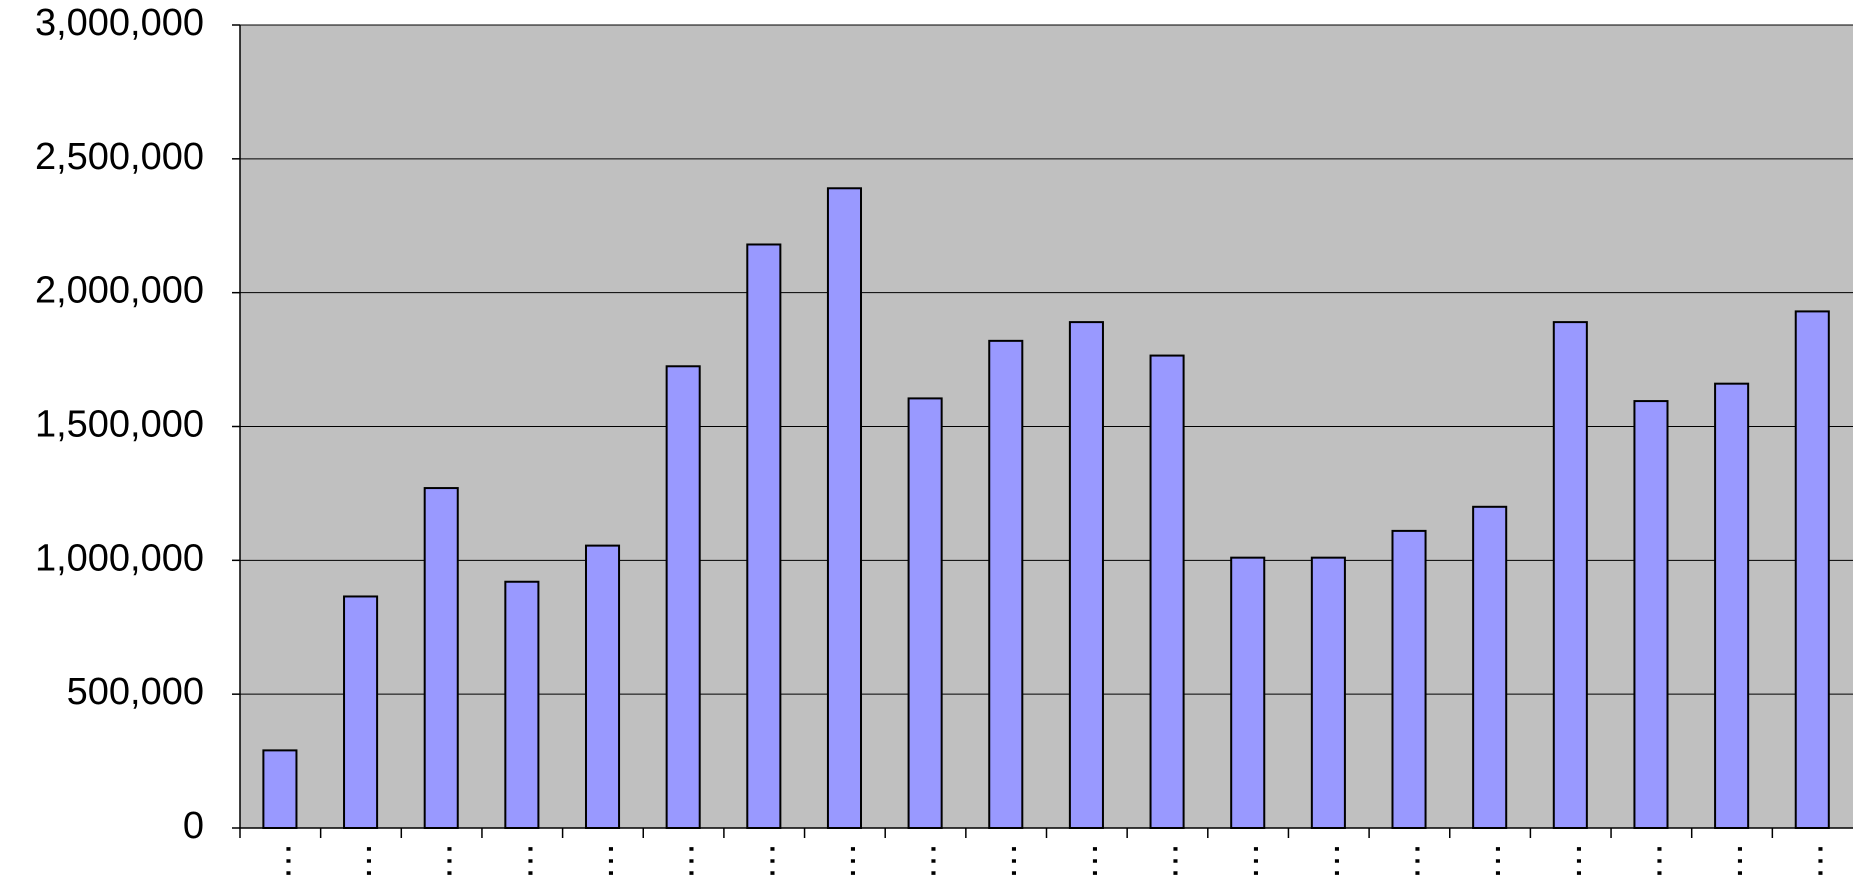 The height and width of the screenshot is (880, 1853). Describe the element at coordinates (135, 692) in the screenshot. I see `y-tick-label: 500,000` at that location.